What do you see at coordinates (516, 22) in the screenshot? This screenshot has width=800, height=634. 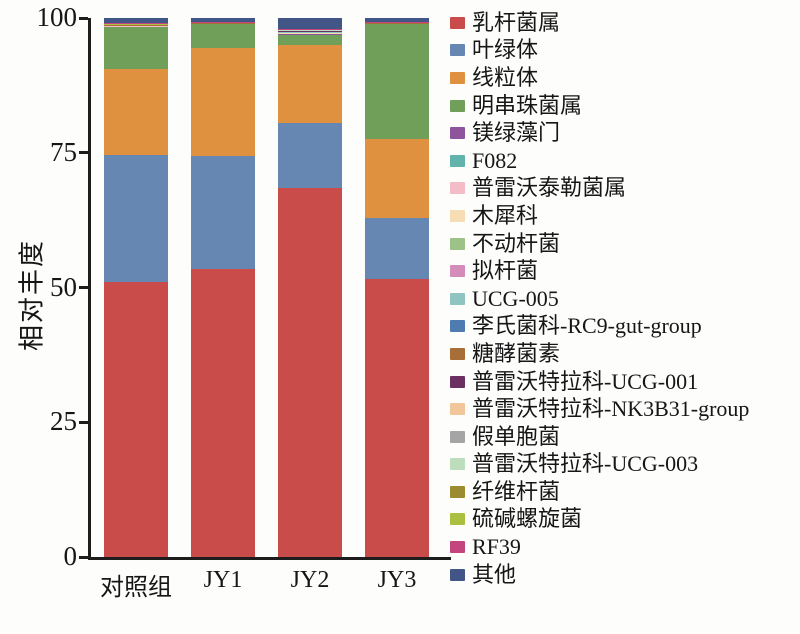 I see `legend-label: 乳杆菌属` at bounding box center [516, 22].